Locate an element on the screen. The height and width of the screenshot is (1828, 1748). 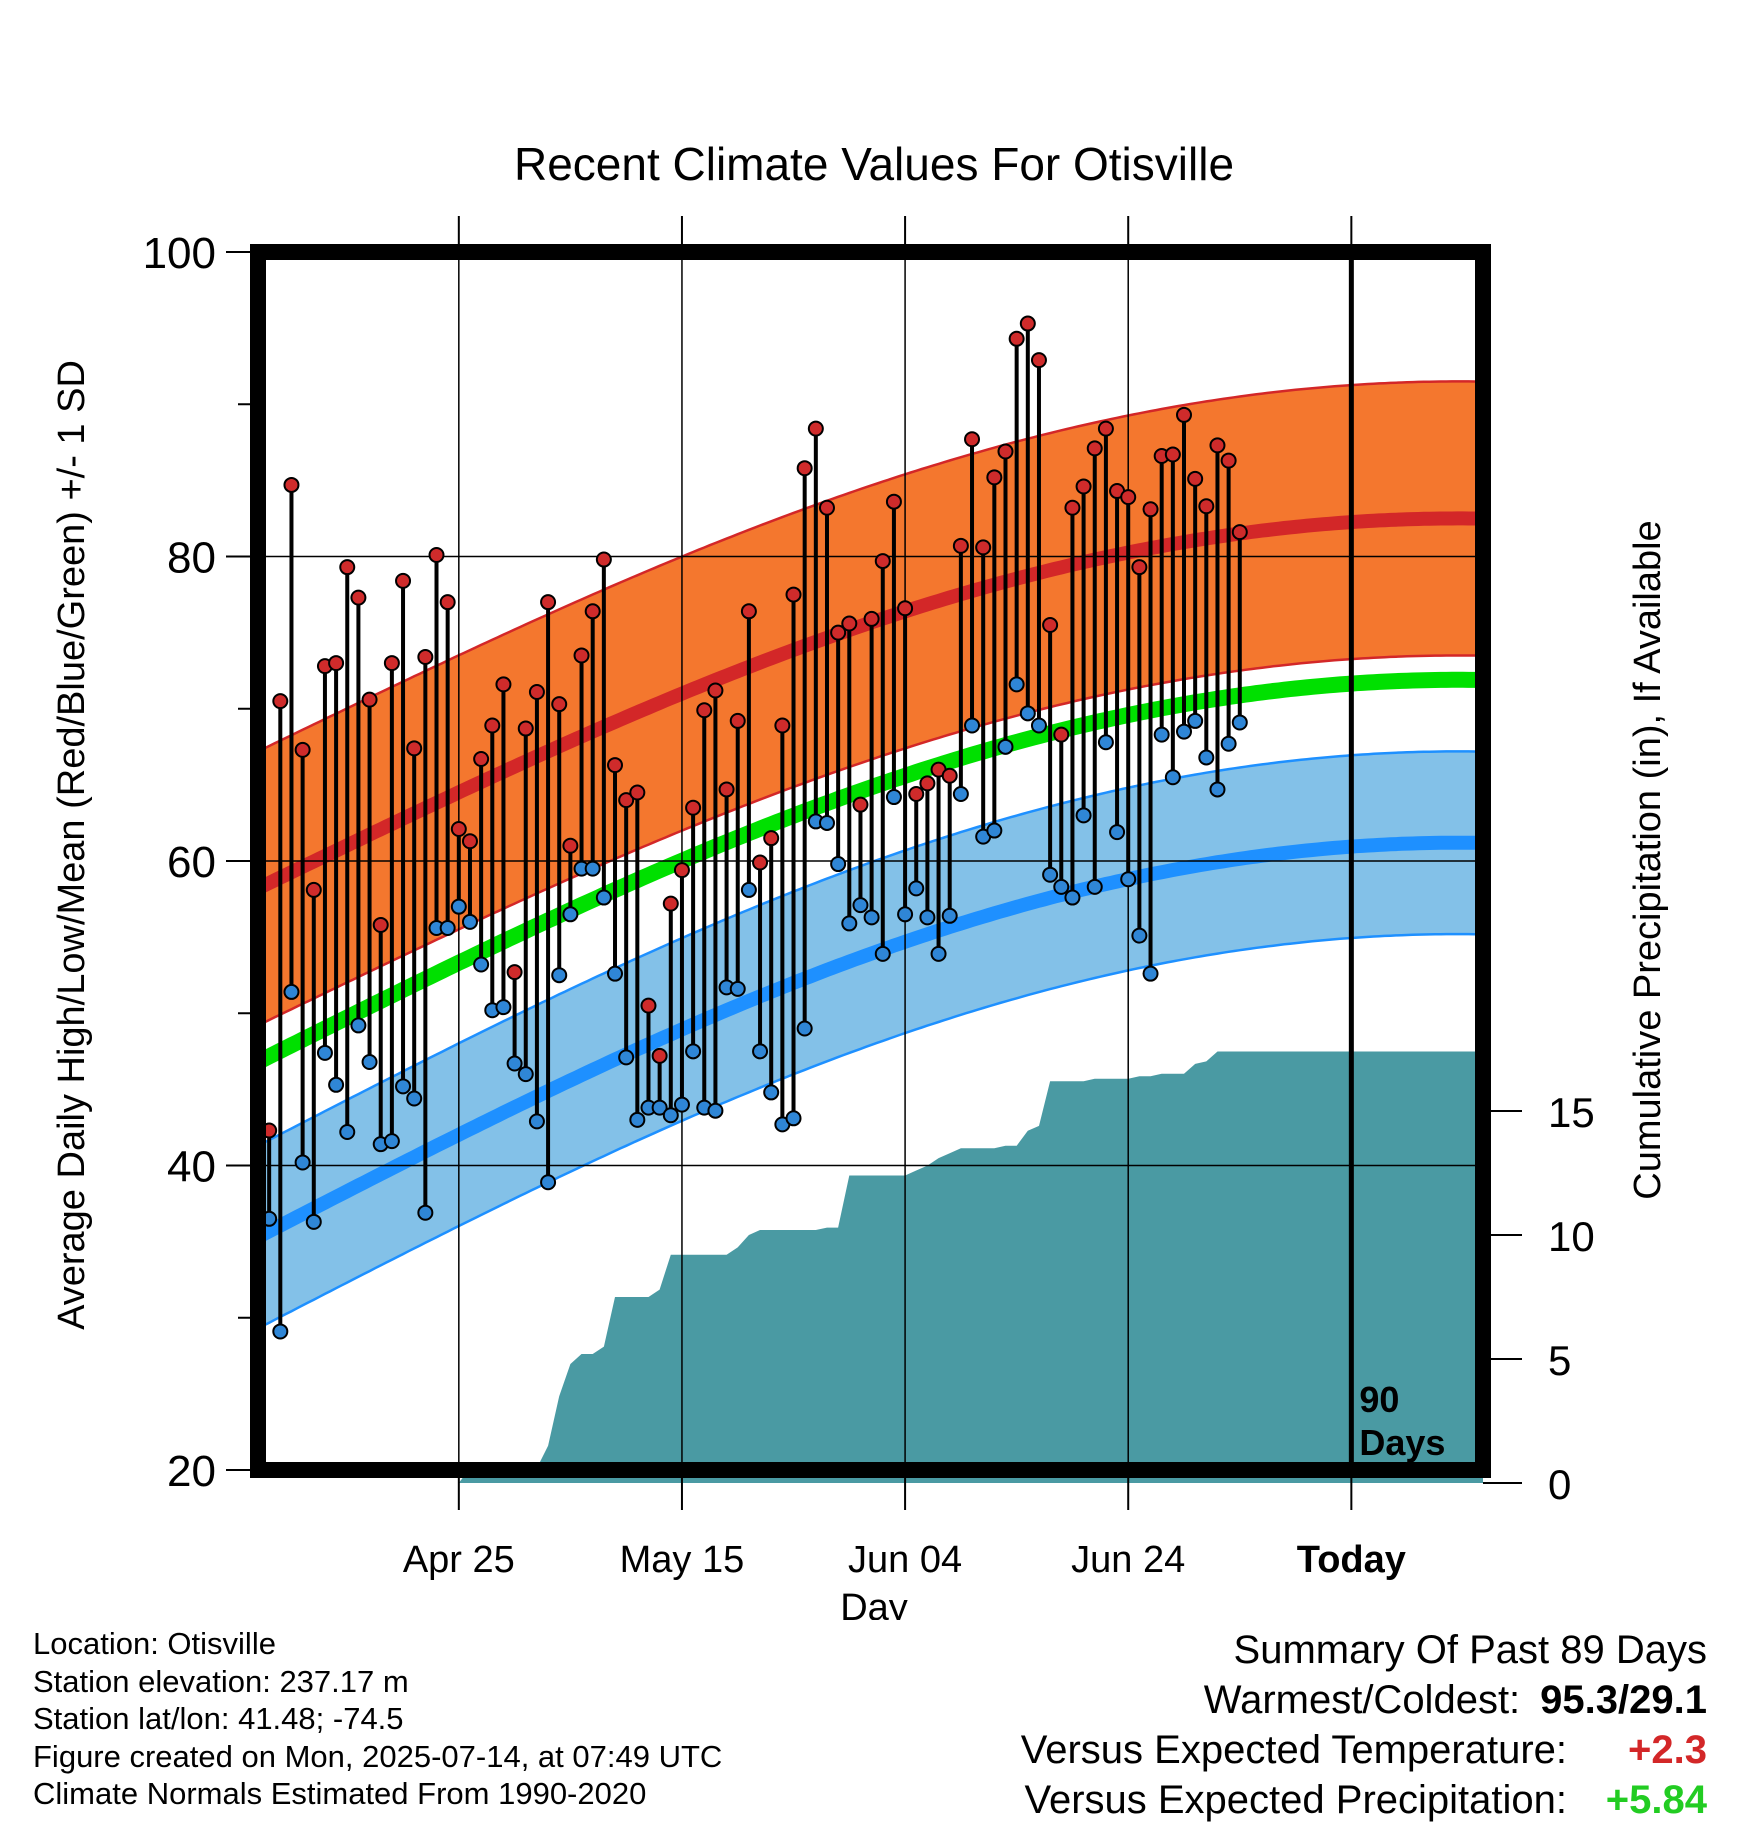
normals-line: Climate Normals Estimated From 1990-2020 is located at coordinates (340, 1793).